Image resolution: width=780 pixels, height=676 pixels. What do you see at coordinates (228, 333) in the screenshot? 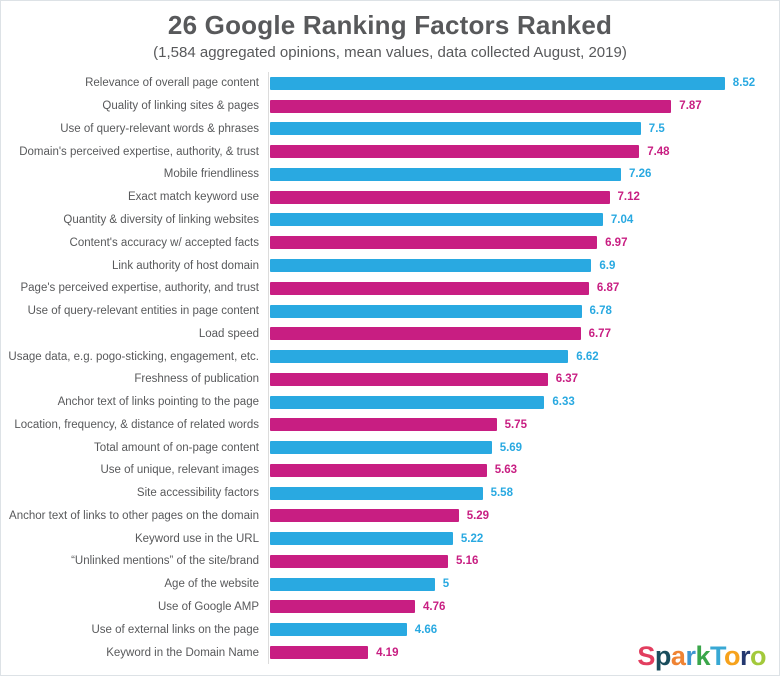
I see `category-label: Load speed` at bounding box center [228, 333].